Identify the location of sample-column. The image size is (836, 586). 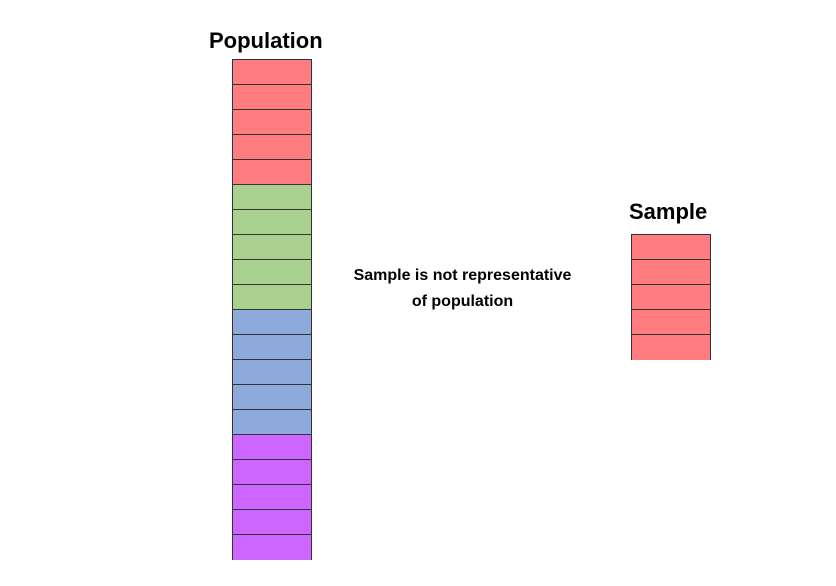
(671, 297).